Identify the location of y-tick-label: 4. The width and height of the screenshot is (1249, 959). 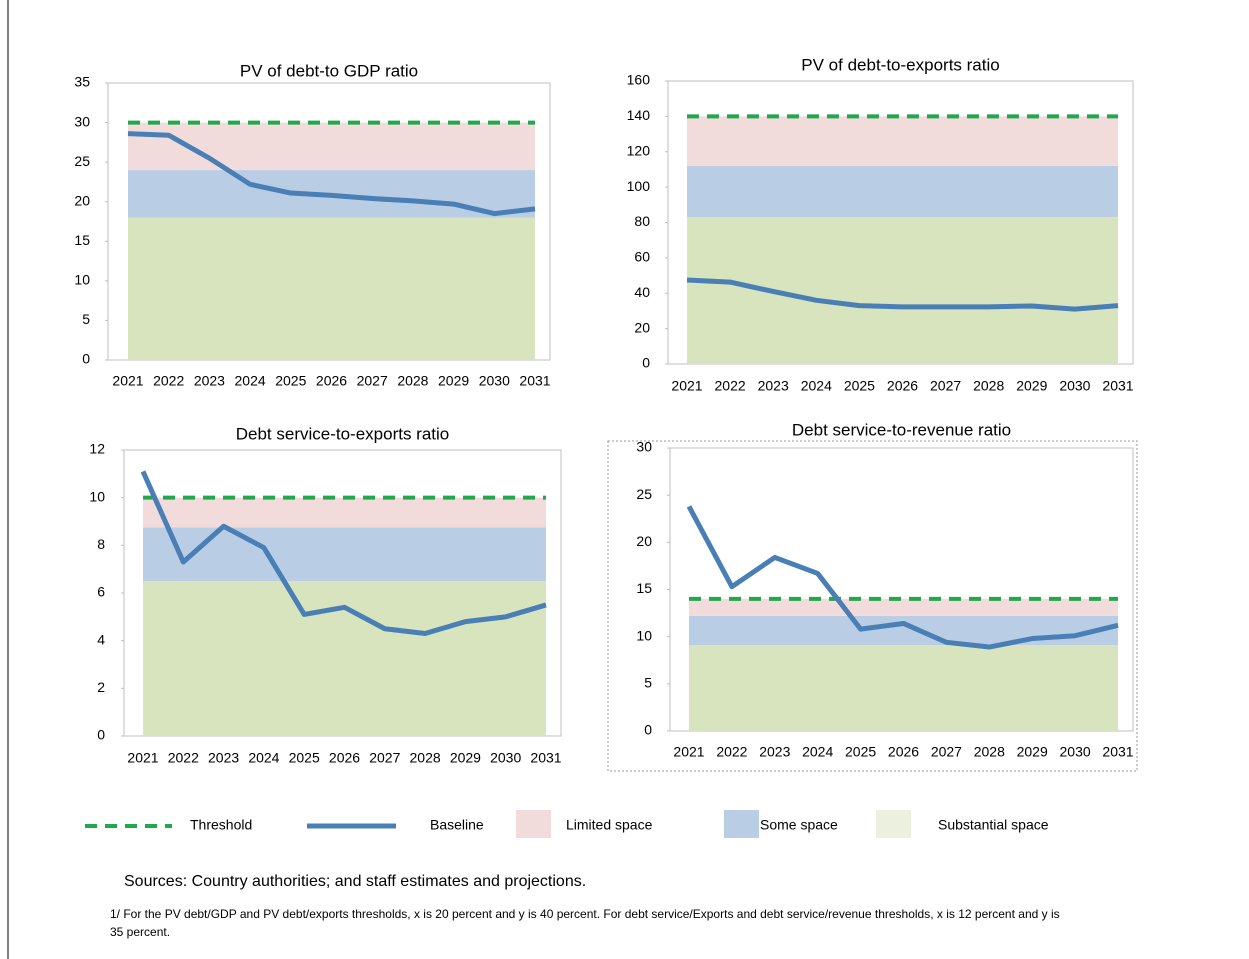
(101, 639).